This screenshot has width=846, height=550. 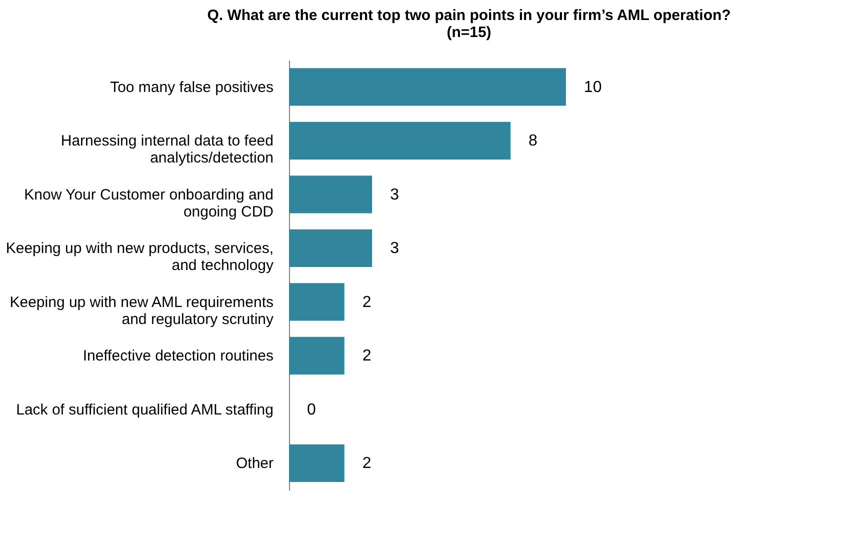 I want to click on y-tick-label: Too many false positives, so click(x=192, y=87).